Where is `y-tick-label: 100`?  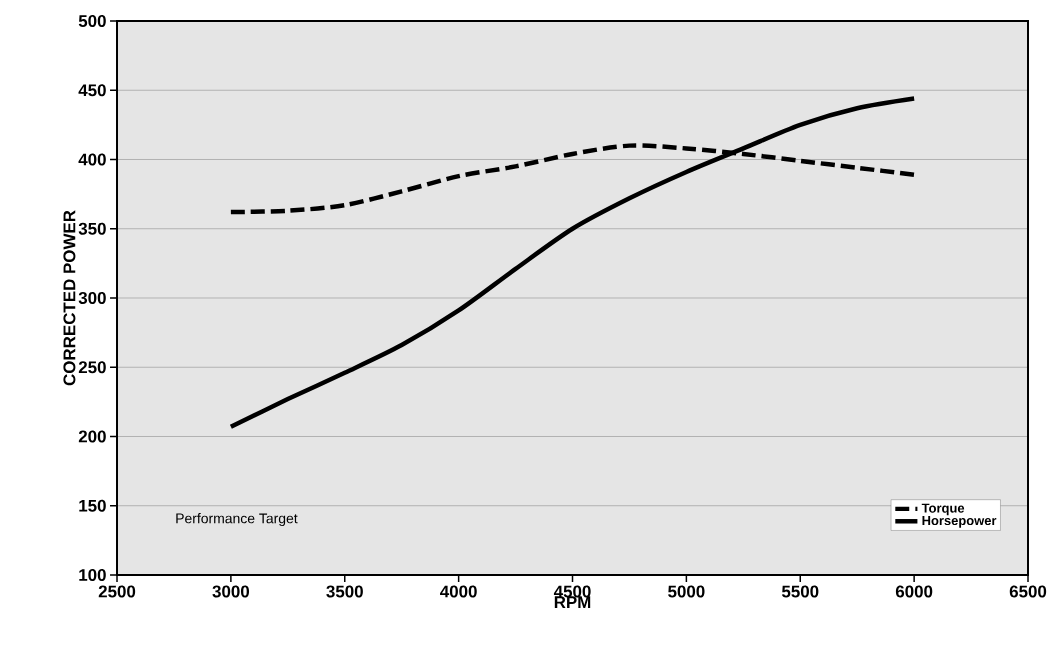 y-tick-label: 100 is located at coordinates (92, 574).